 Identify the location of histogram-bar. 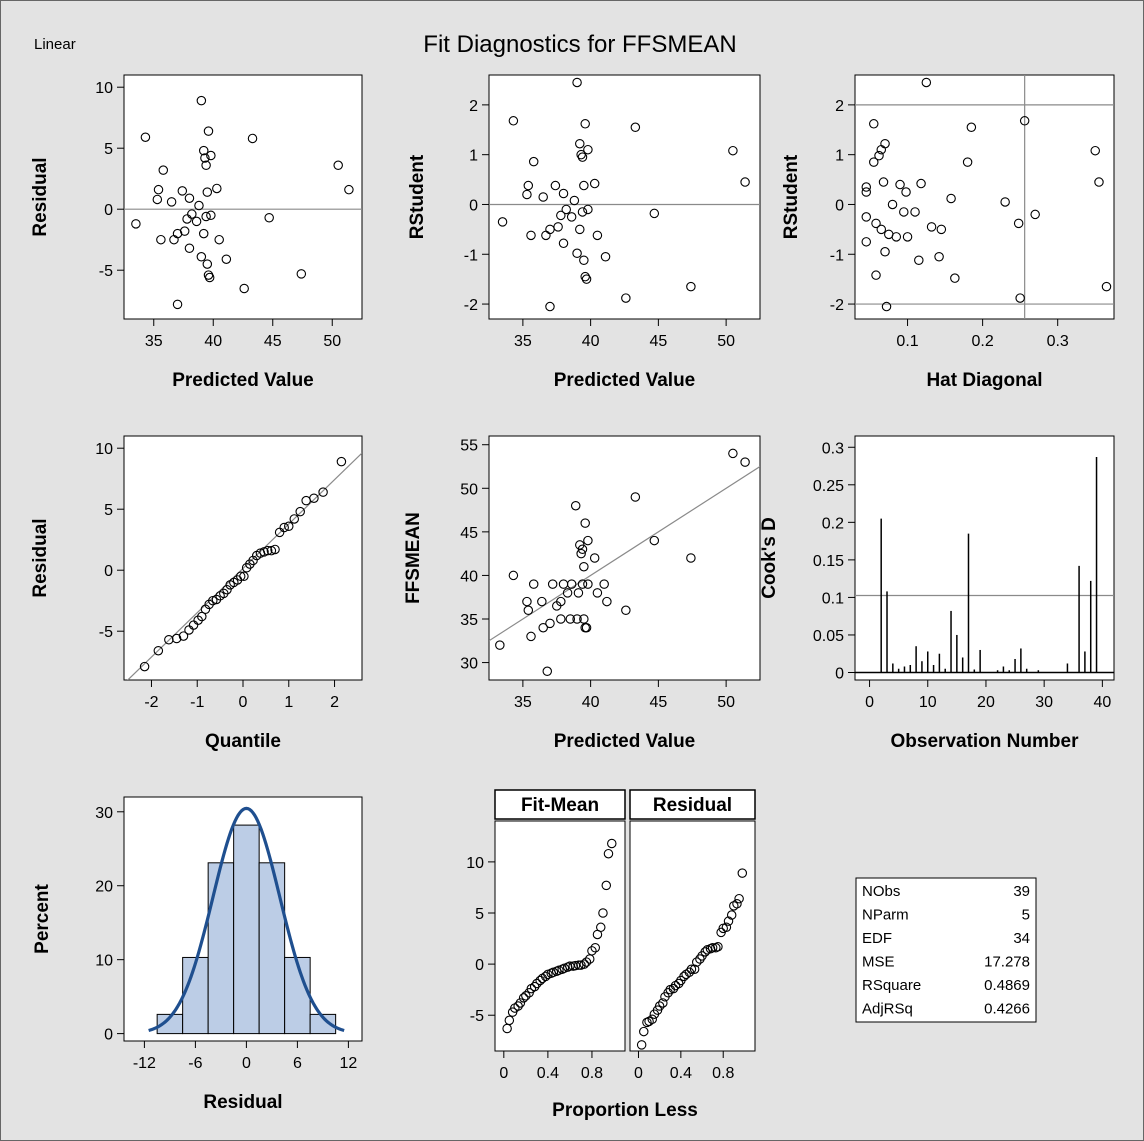
(323, 1024).